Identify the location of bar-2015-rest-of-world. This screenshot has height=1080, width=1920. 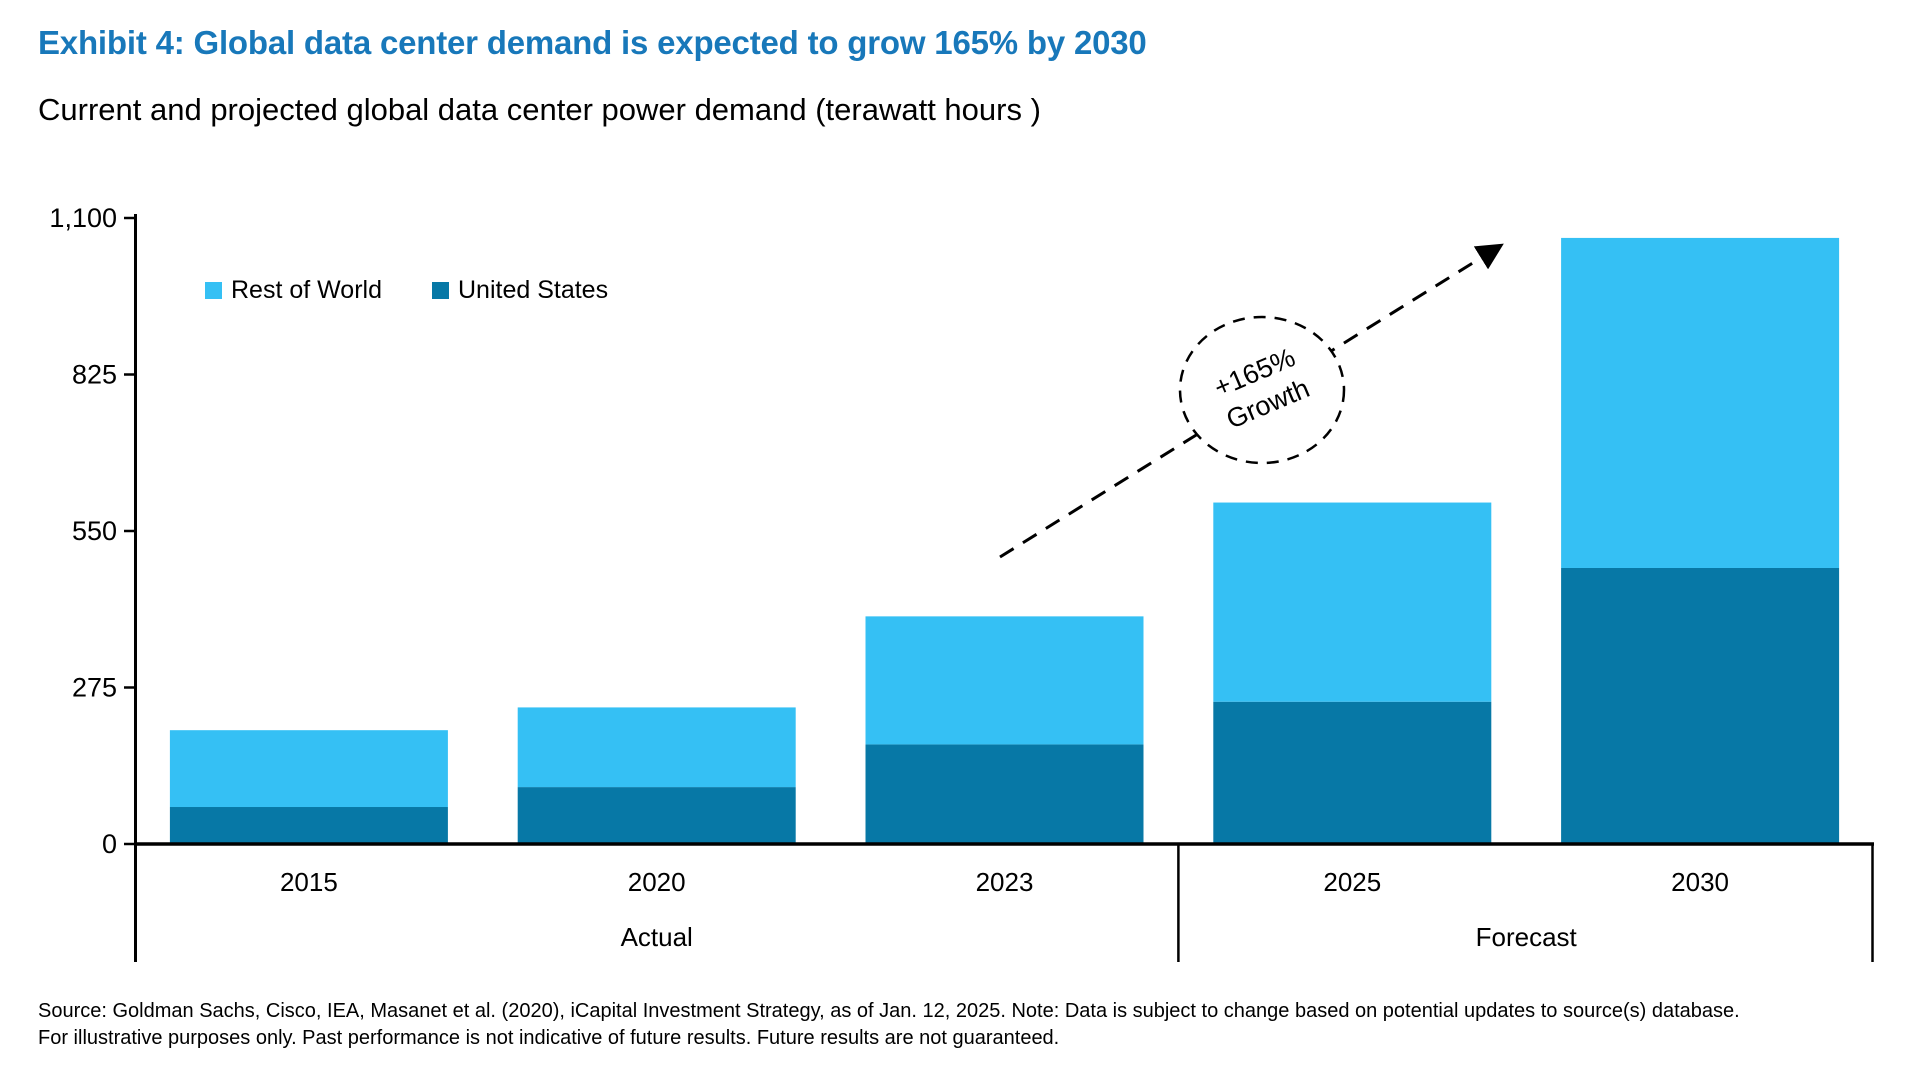
(308, 769).